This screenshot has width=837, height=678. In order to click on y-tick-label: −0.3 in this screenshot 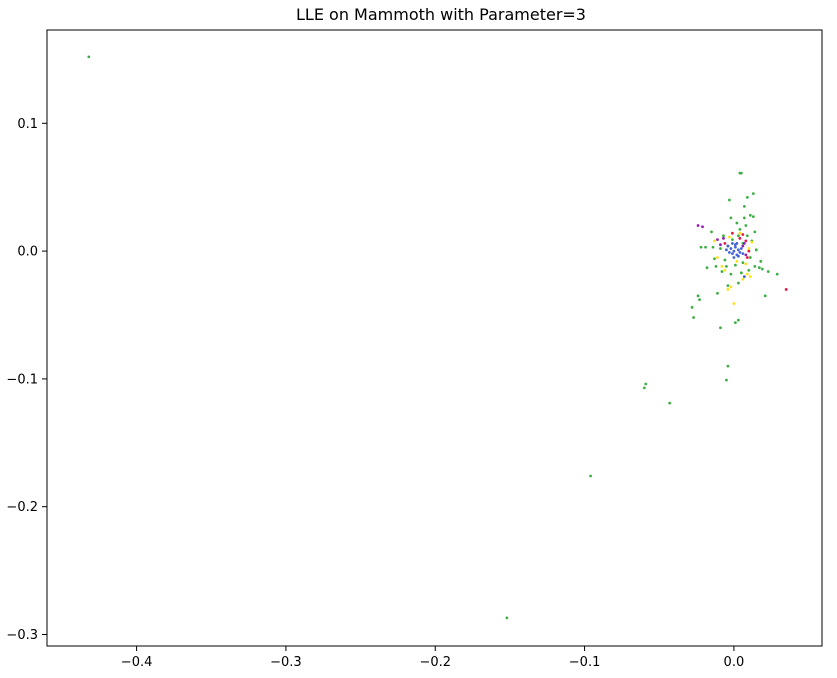, I will do `click(22, 635)`.